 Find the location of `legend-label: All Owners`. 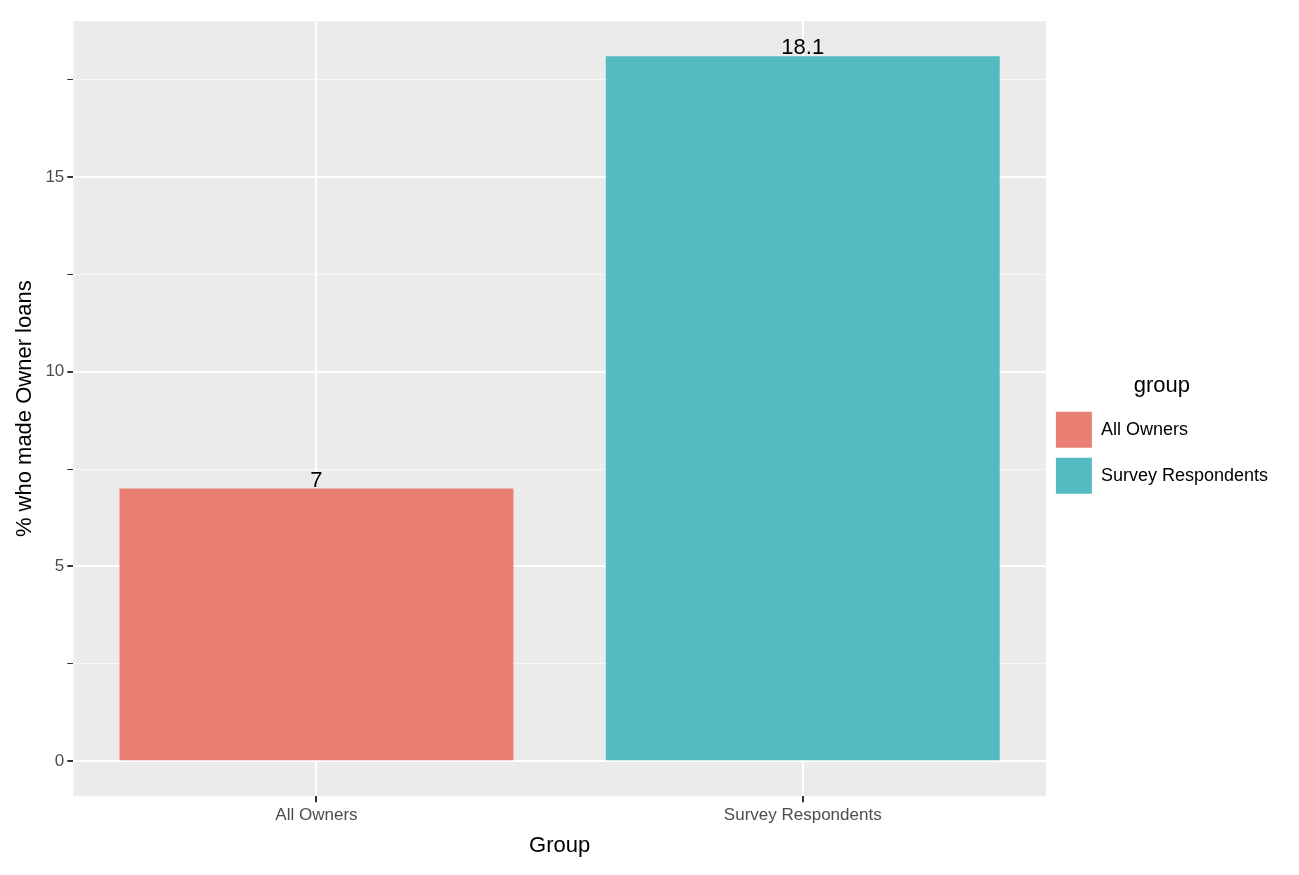

legend-label: All Owners is located at coordinates (1144, 428).